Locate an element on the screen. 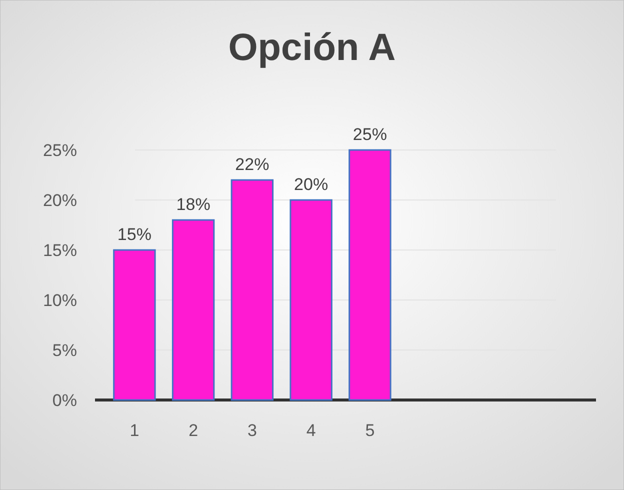 This screenshot has height=490, width=624. data-label: 15% is located at coordinates (134, 234).